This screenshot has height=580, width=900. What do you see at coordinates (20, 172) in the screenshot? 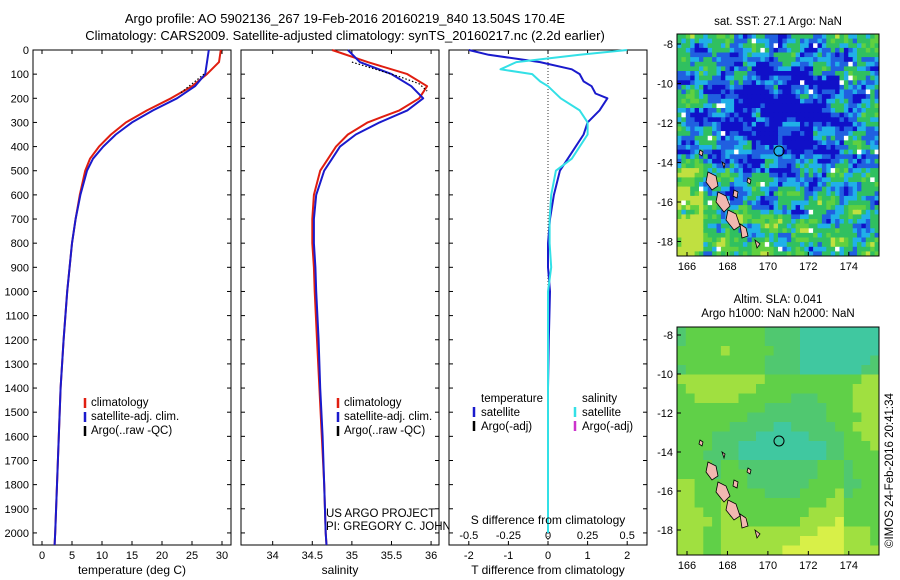
I see `y-tick-label: 500` at bounding box center [20, 172].